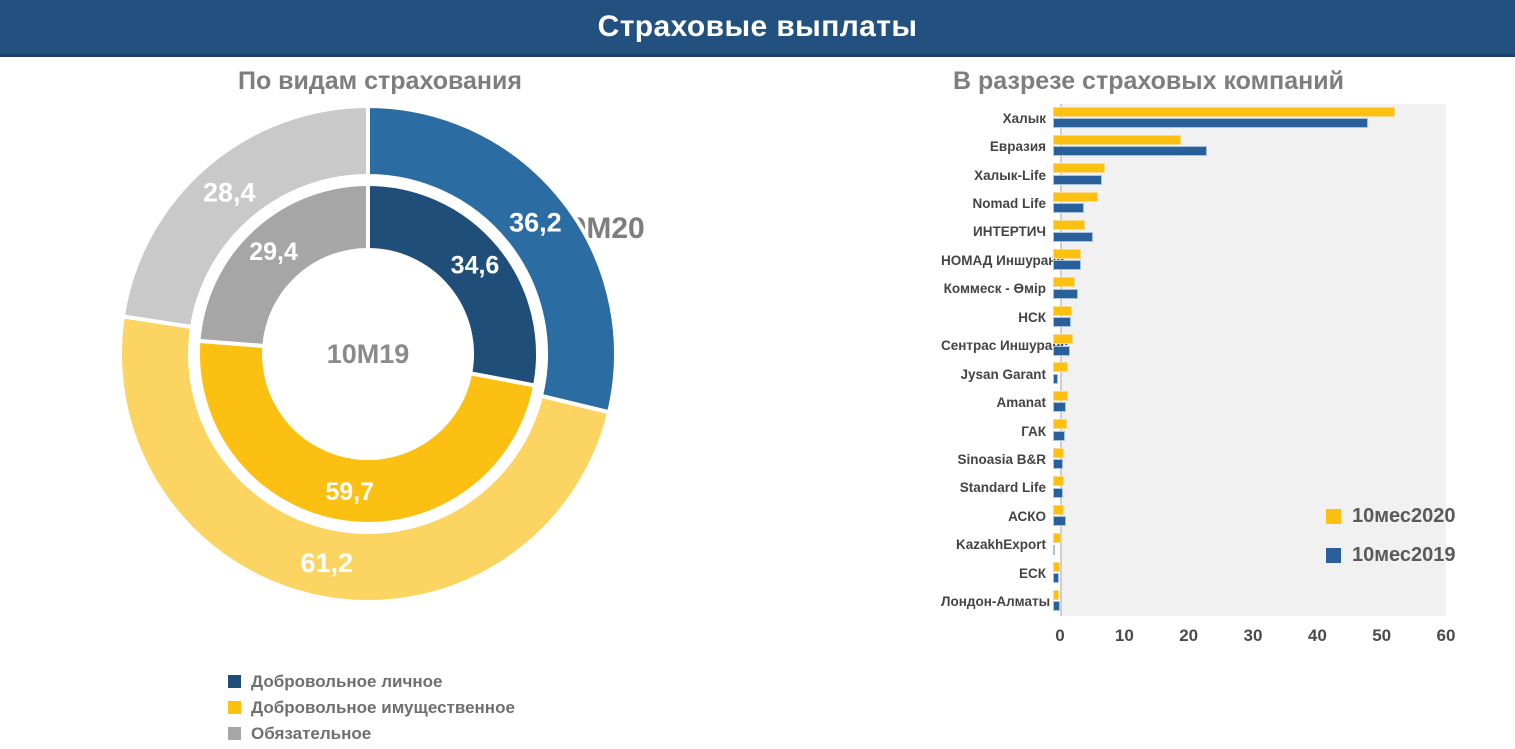  Describe the element at coordinates (368, 354) in the screenshot. I see `inner-ring-center-label: 10M19` at that location.